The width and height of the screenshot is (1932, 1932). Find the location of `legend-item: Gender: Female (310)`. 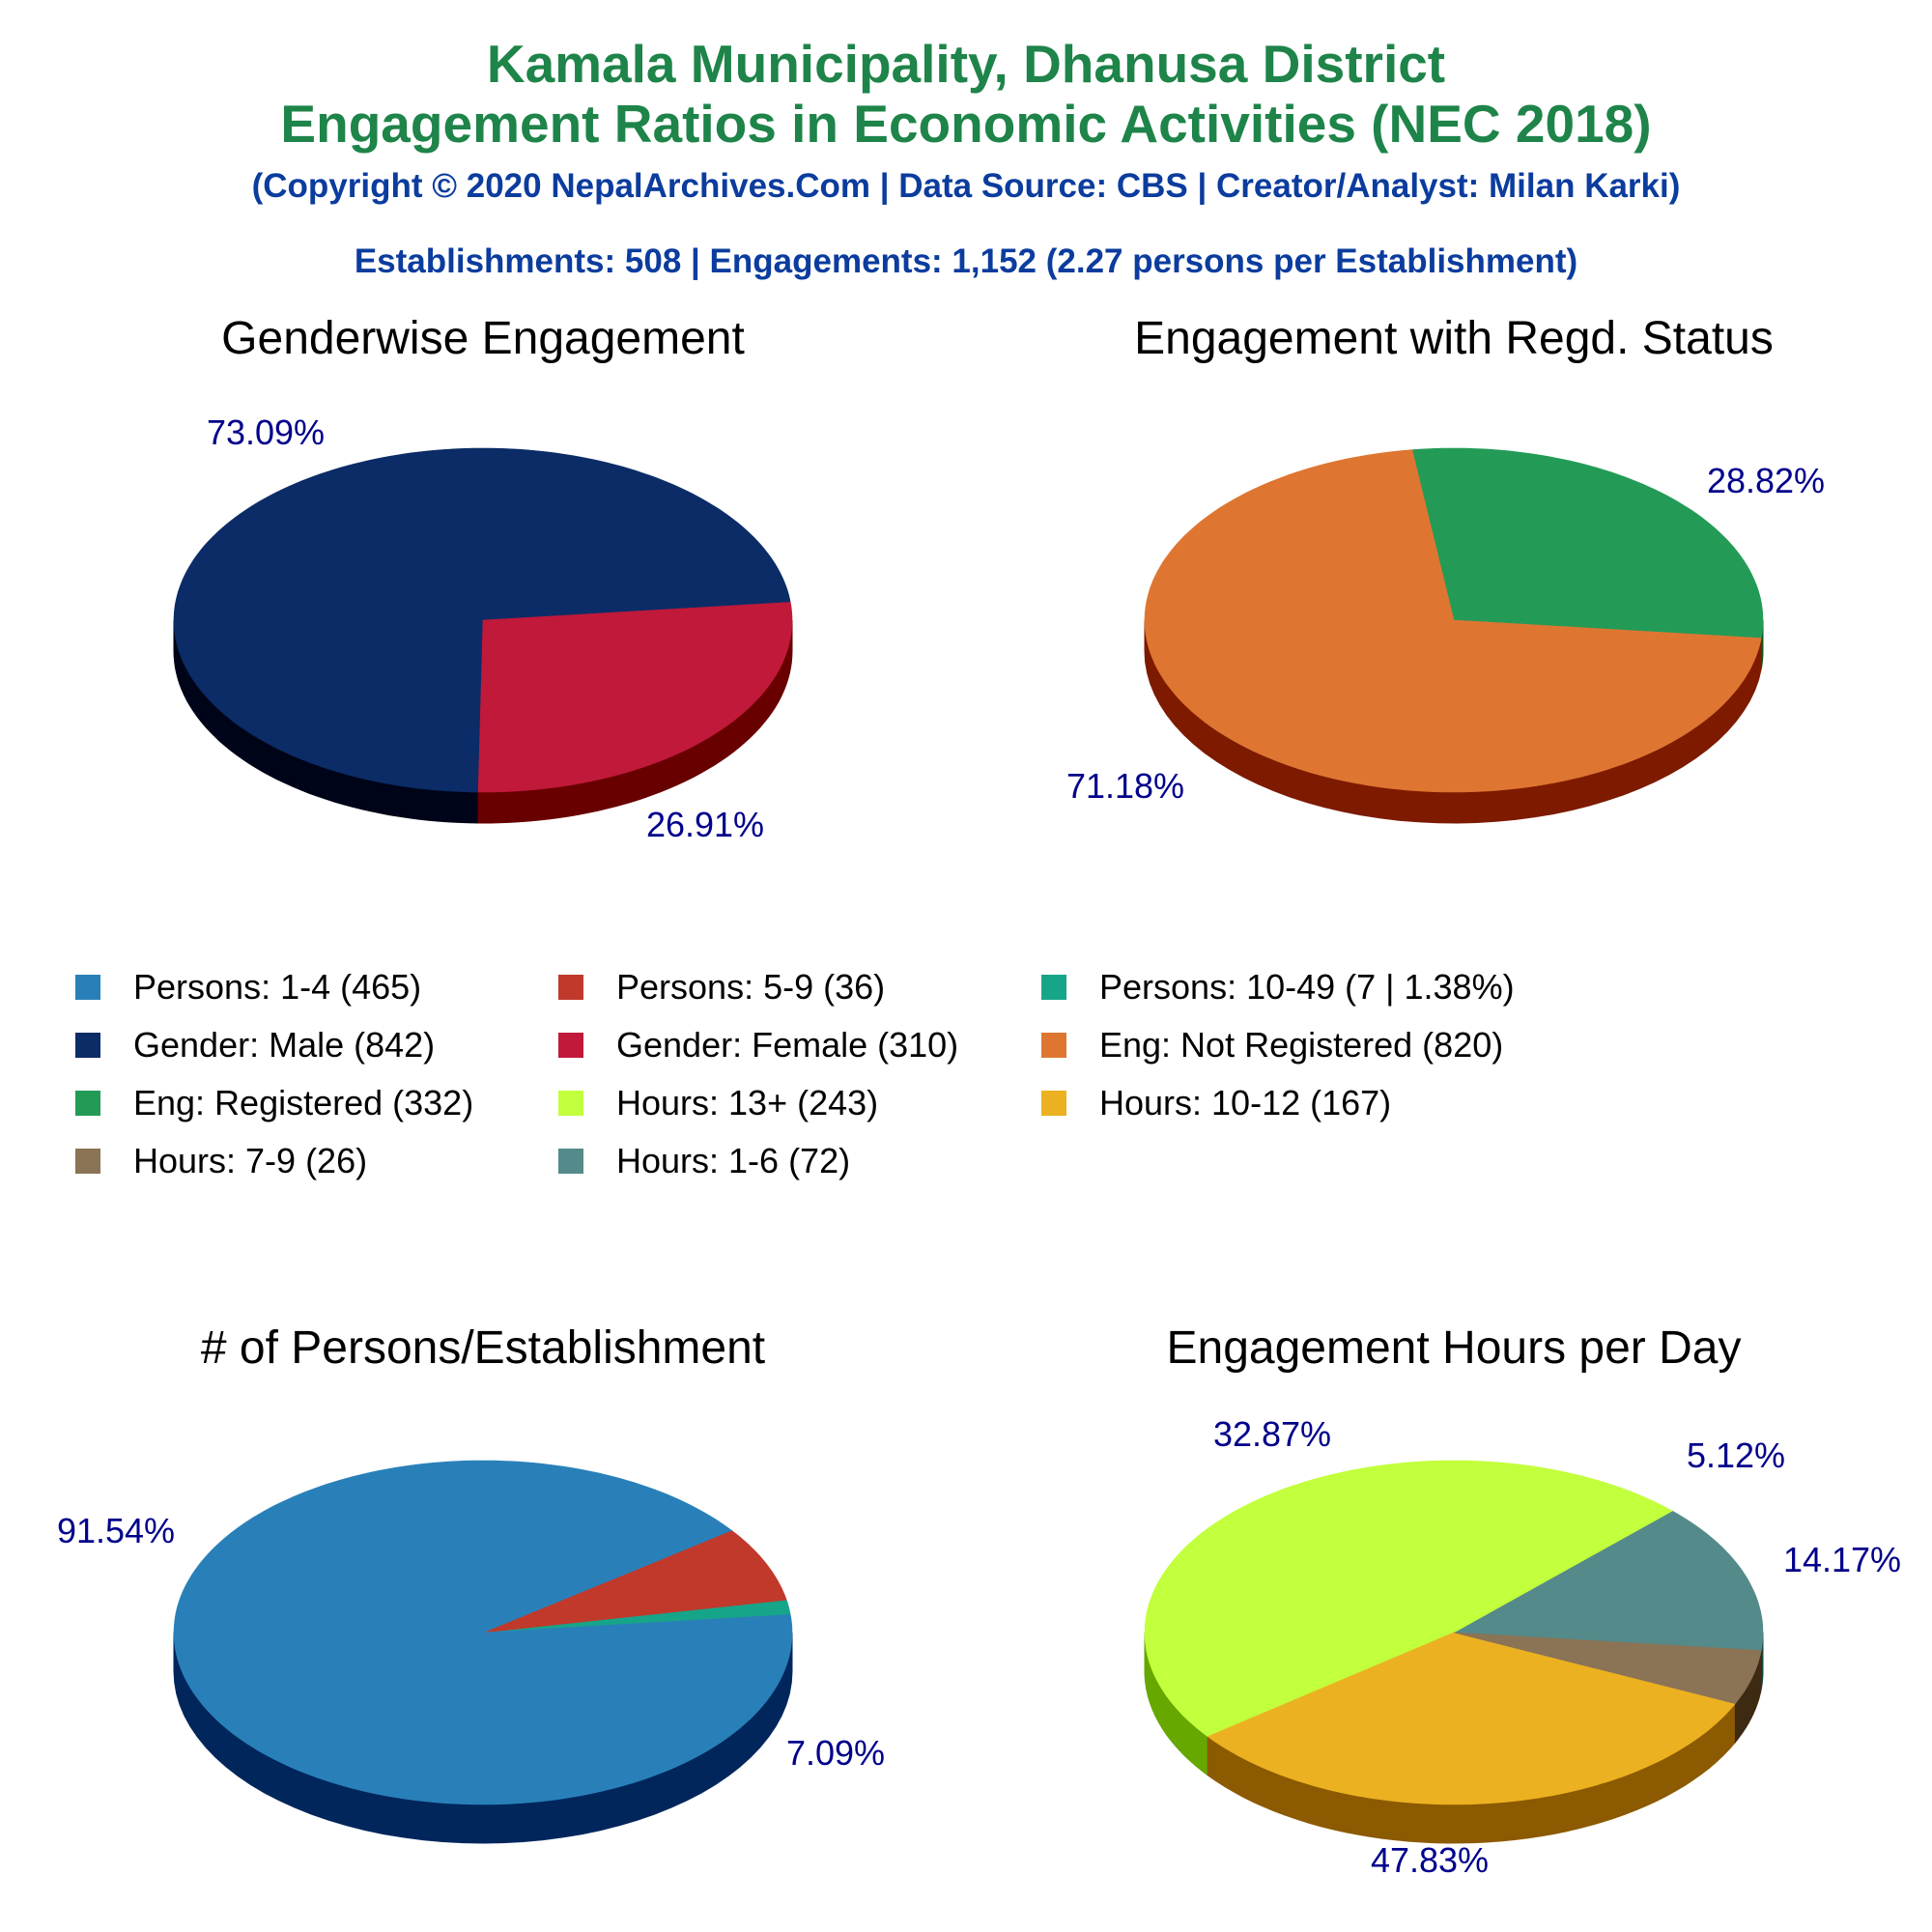

legend-item: Gender: Female (310) is located at coordinates (758, 1045).